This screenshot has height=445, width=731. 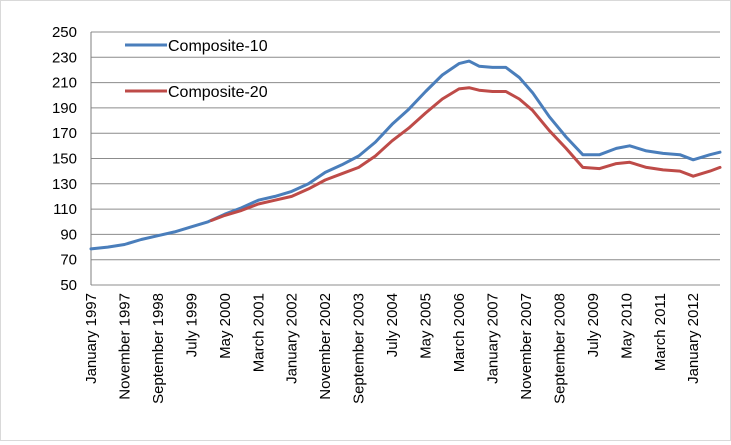 I want to click on x-tick-label: January 1997, so click(x=91, y=338).